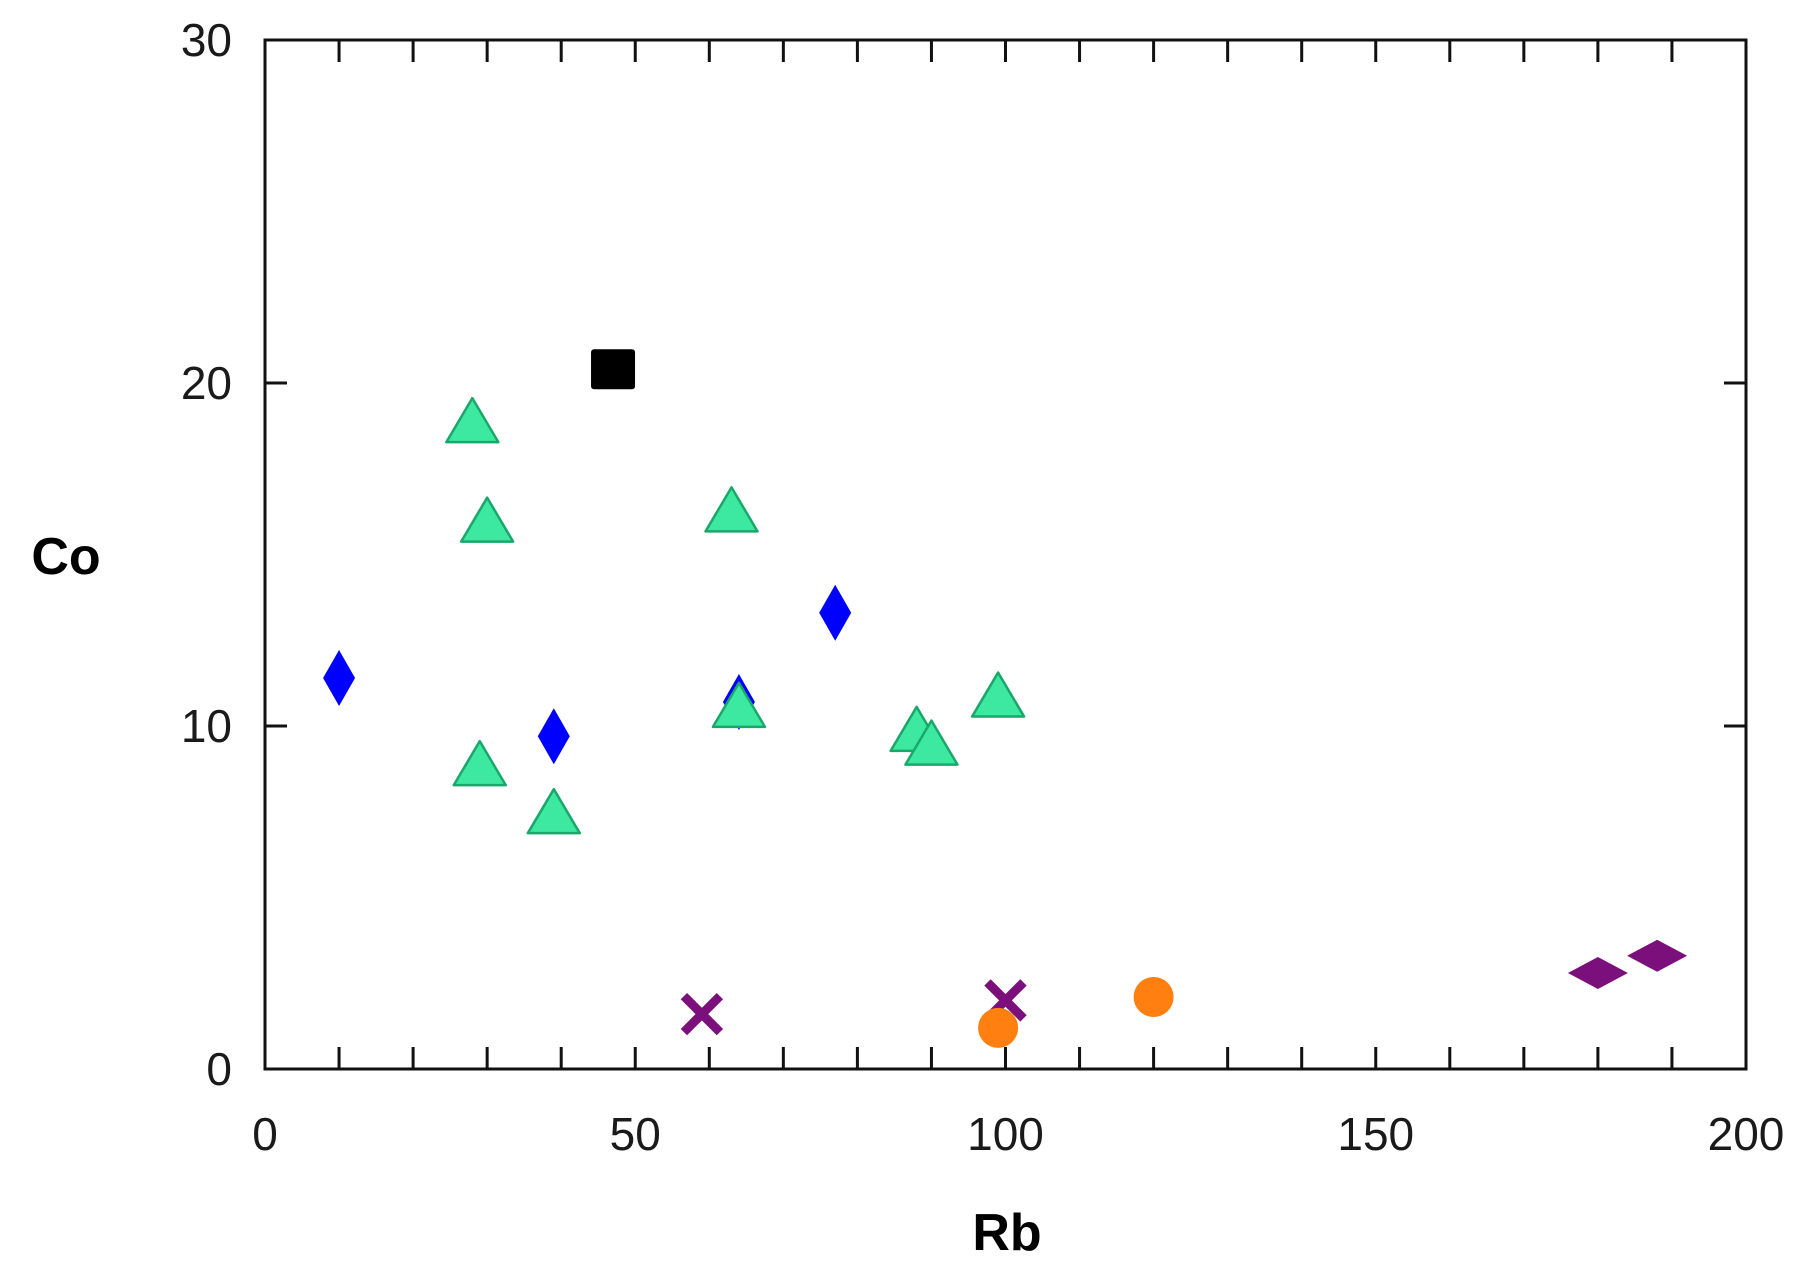  I want to click on x-tick-label: 0, so click(265, 1134).